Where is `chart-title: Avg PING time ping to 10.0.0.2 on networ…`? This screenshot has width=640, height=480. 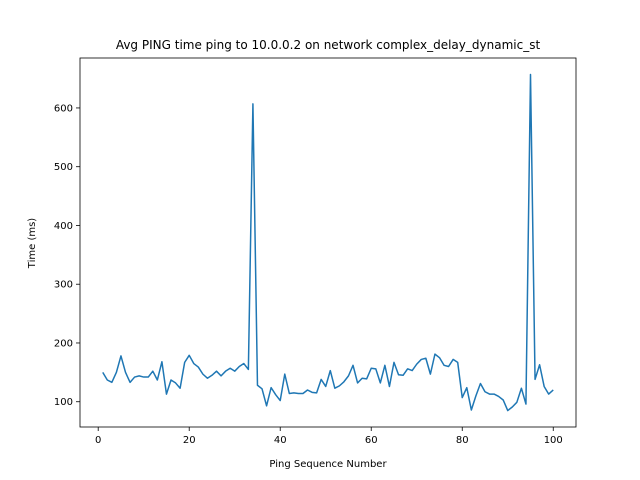 chart-title: Avg PING time ping to 10.0.0.2 on networ… is located at coordinates (328, 45).